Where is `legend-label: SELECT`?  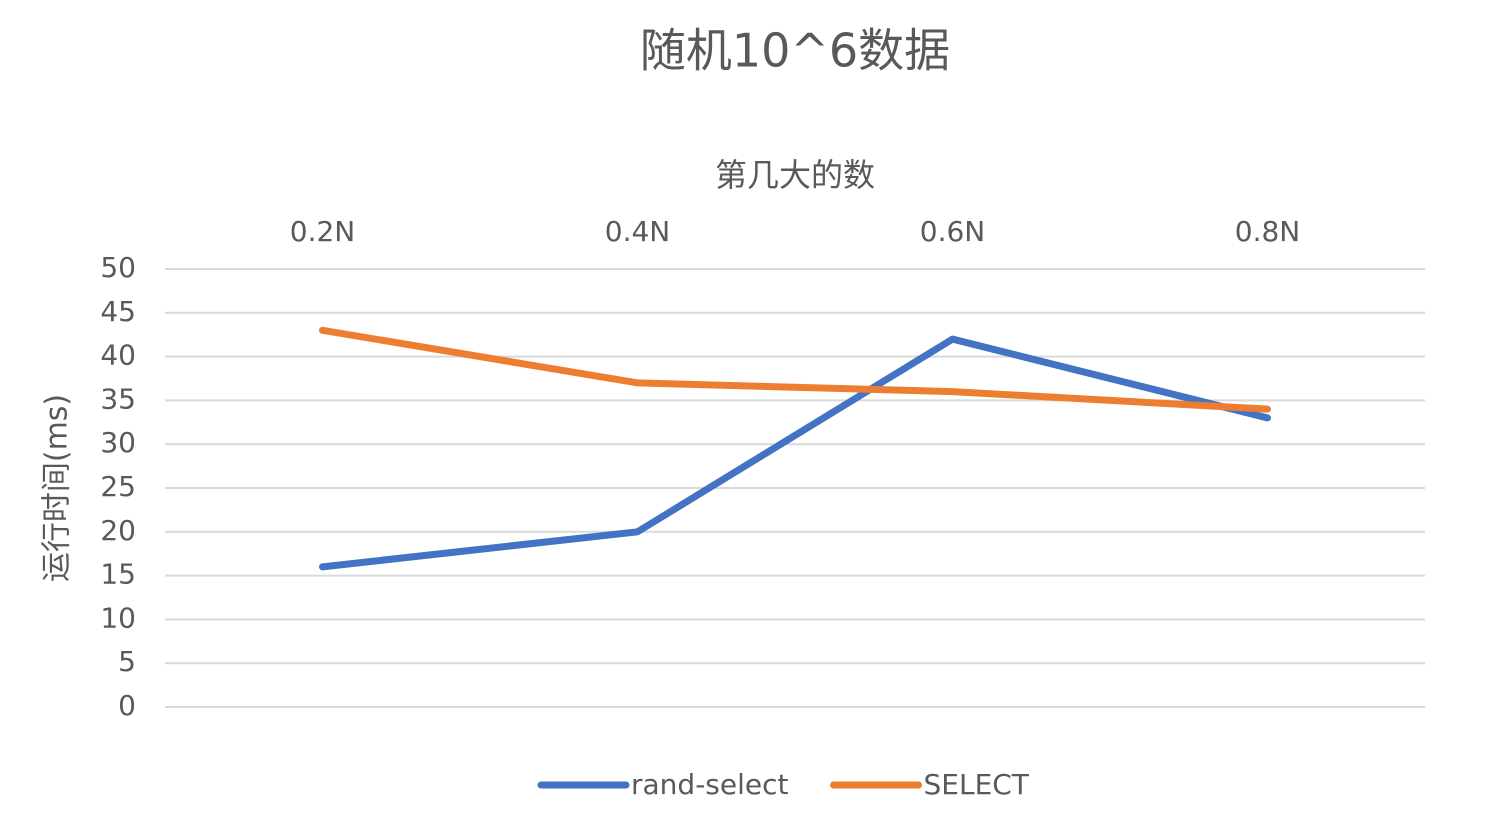
legend-label: SELECT is located at coordinates (977, 784).